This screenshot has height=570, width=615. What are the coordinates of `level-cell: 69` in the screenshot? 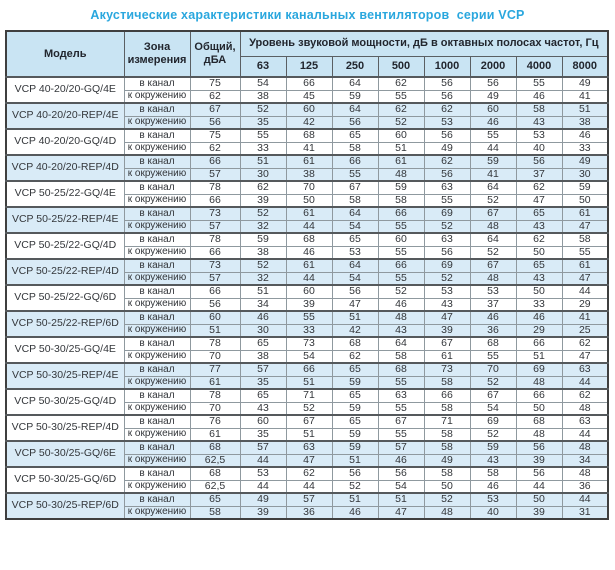 It's located at (493, 421).